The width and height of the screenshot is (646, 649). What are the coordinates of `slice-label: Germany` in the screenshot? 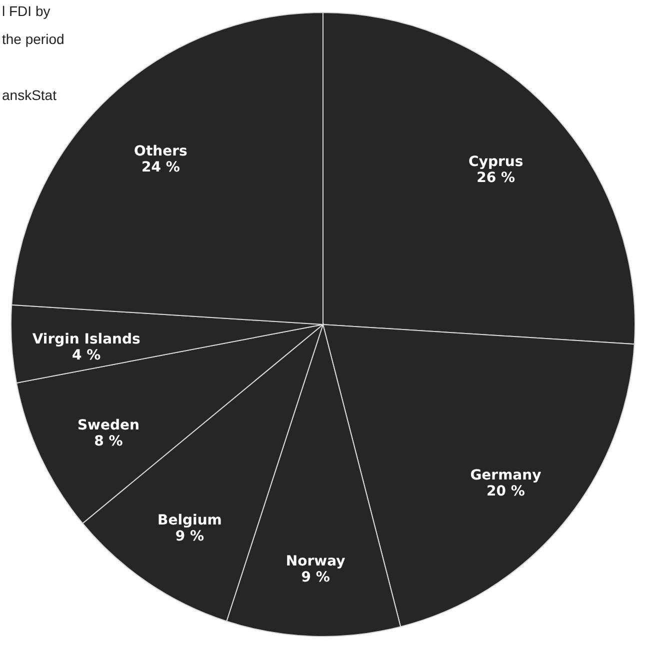 It's located at (506, 476).